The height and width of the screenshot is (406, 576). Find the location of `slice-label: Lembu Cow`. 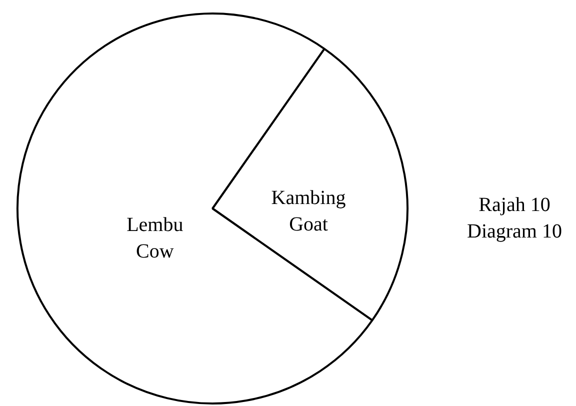

slice-label: Lembu Cow is located at coordinates (155, 238).